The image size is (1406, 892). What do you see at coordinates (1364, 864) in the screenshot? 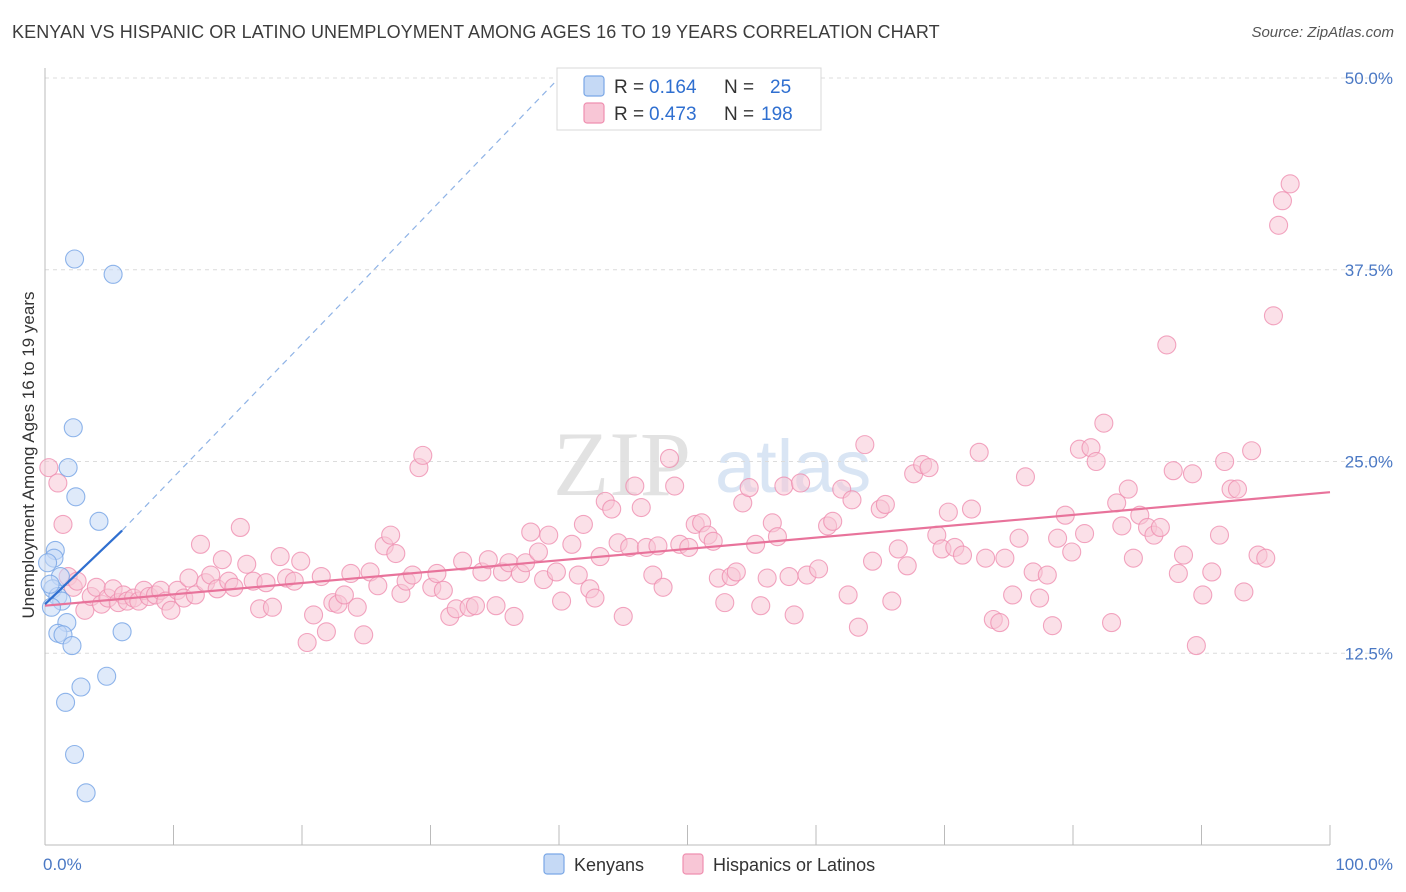
I see `x-tick-label: 100.0%` at bounding box center [1364, 864].